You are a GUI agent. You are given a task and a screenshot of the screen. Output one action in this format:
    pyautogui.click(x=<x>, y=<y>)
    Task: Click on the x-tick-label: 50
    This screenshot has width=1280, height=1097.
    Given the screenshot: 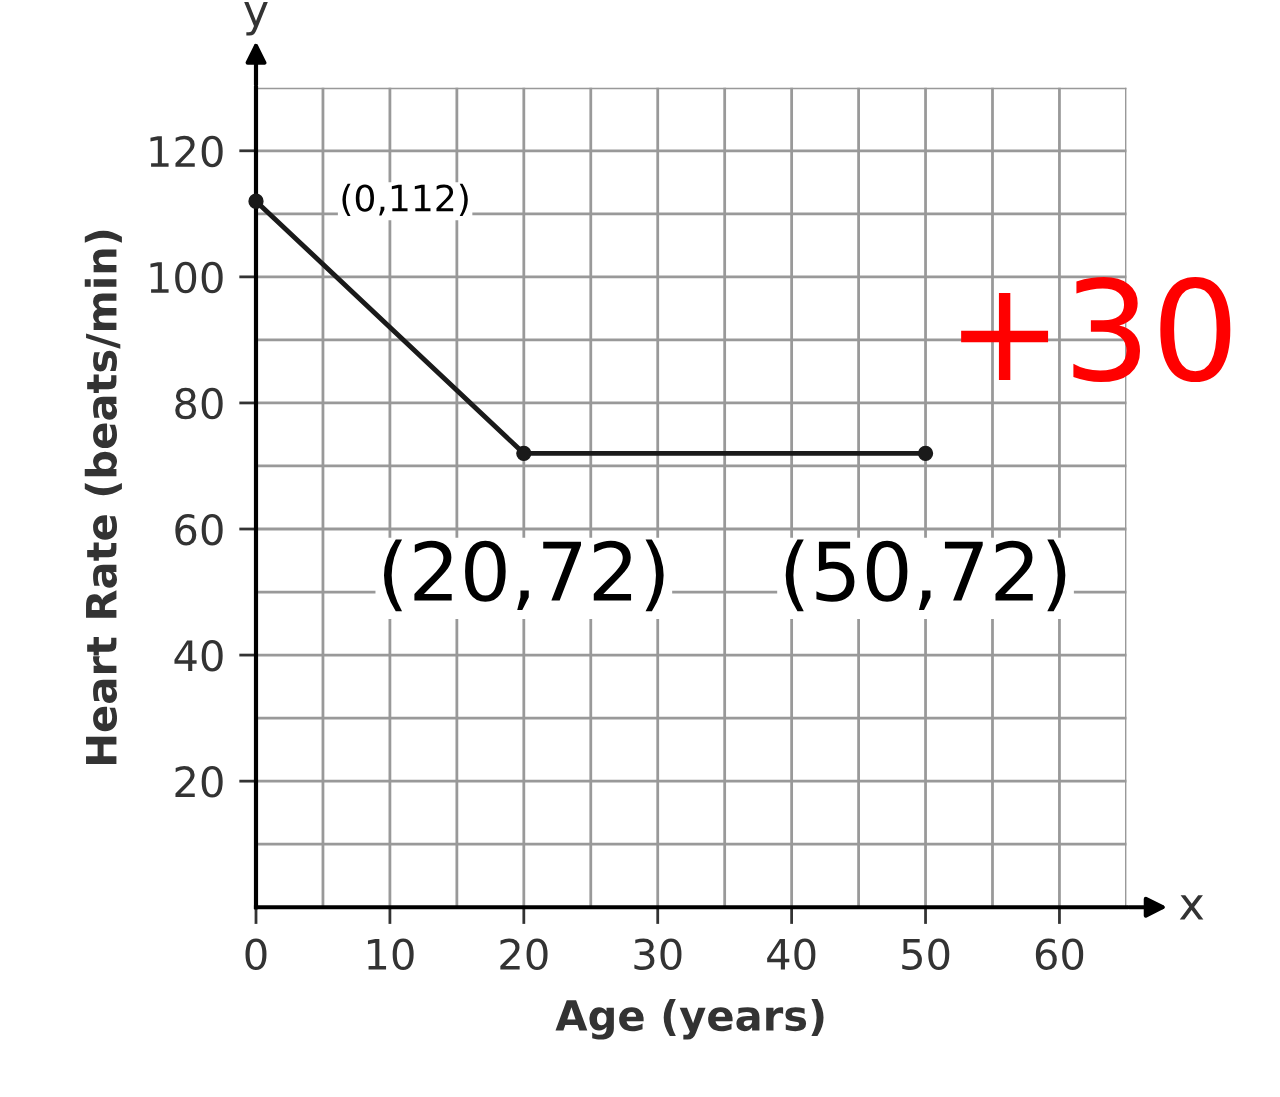 What is the action you would take?
    pyautogui.click(x=926, y=954)
    